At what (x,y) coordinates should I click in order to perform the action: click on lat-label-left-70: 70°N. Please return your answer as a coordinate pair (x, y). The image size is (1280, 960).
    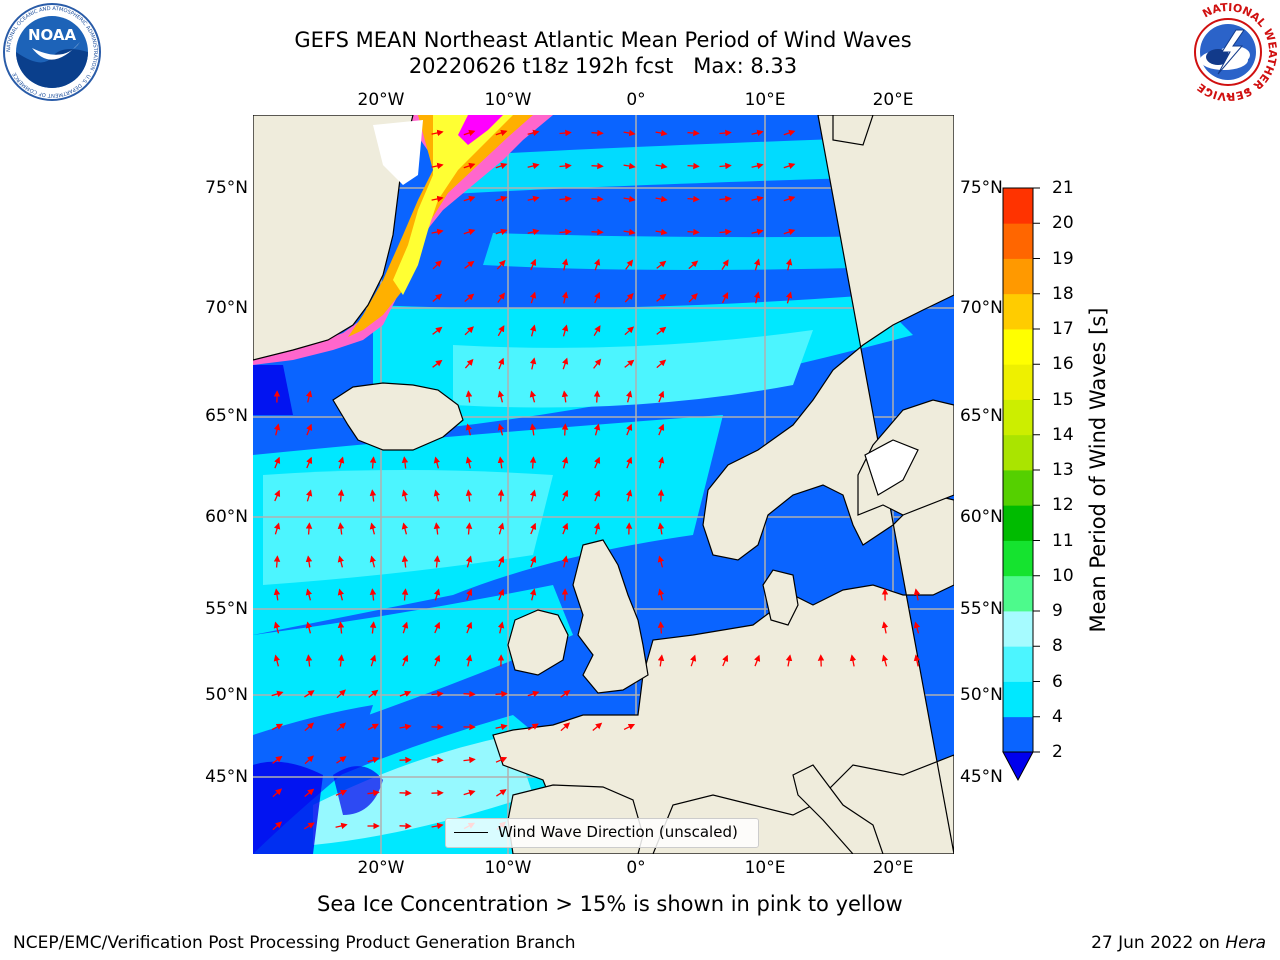
    Looking at the image, I should click on (226, 308).